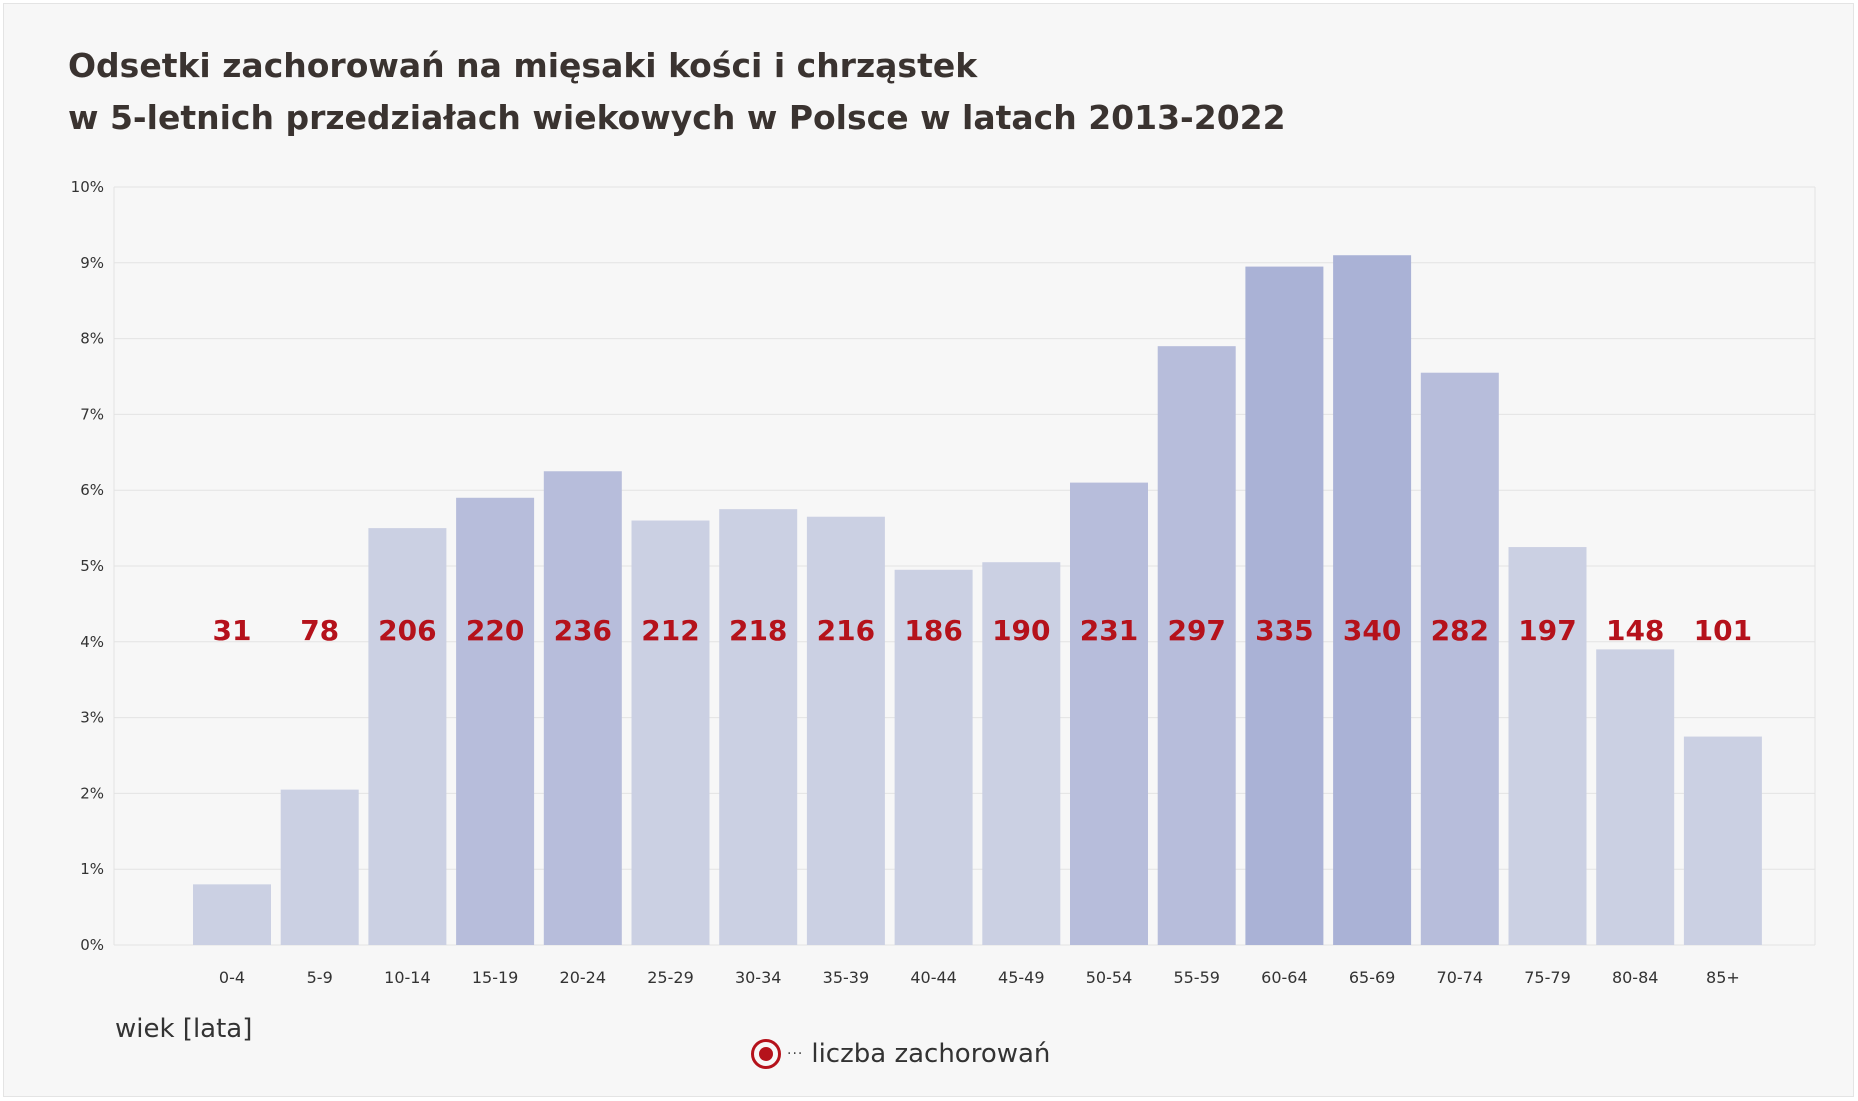  What do you see at coordinates (232, 977) in the screenshot?
I see `x-tick-label: 0-4` at bounding box center [232, 977].